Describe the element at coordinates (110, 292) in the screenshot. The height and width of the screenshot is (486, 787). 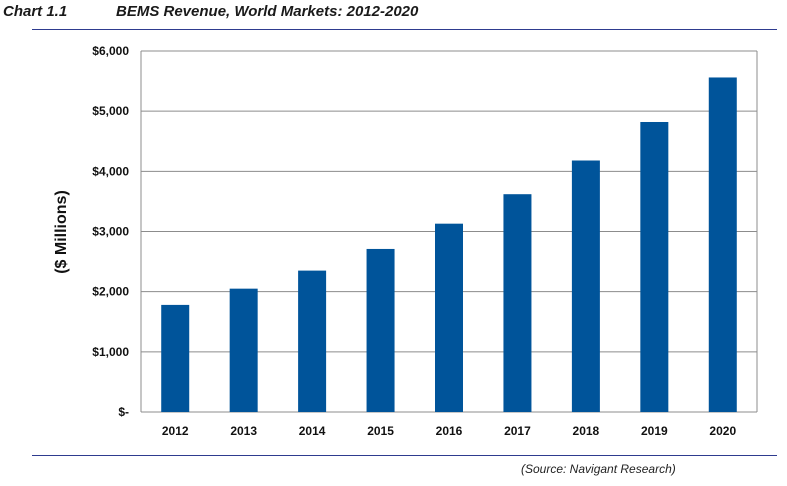
I see `y-tick-label: $2,000` at that location.